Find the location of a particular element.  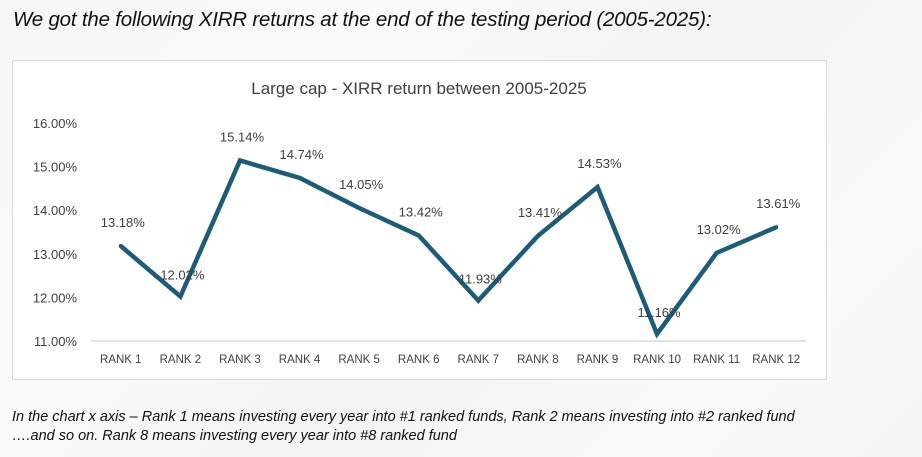

x-tick-label: RANK 3 is located at coordinates (240, 360).